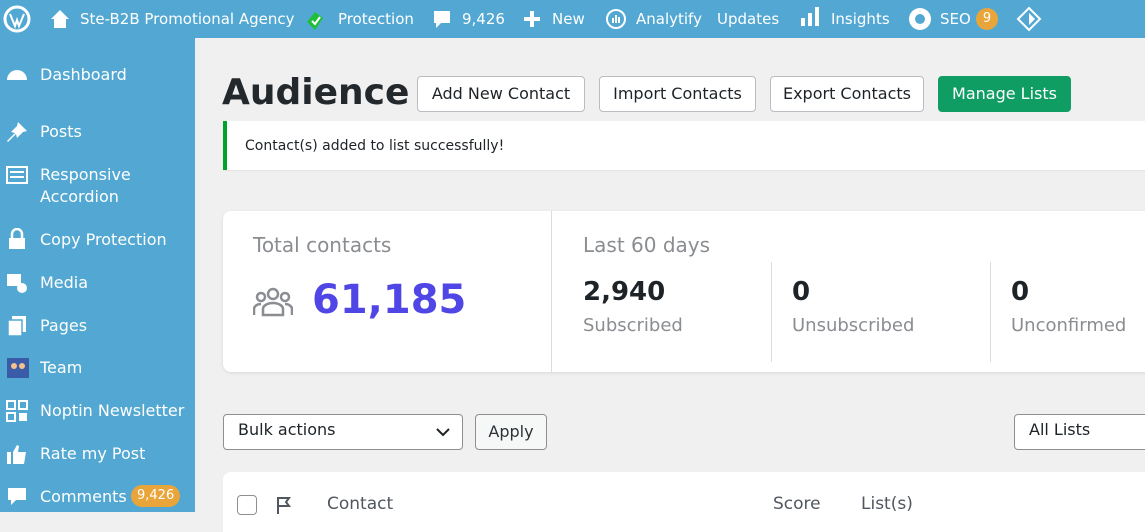 The height and width of the screenshot is (532, 1145). Describe the element at coordinates (532, 19) in the screenshot. I see `plus-icon` at that location.